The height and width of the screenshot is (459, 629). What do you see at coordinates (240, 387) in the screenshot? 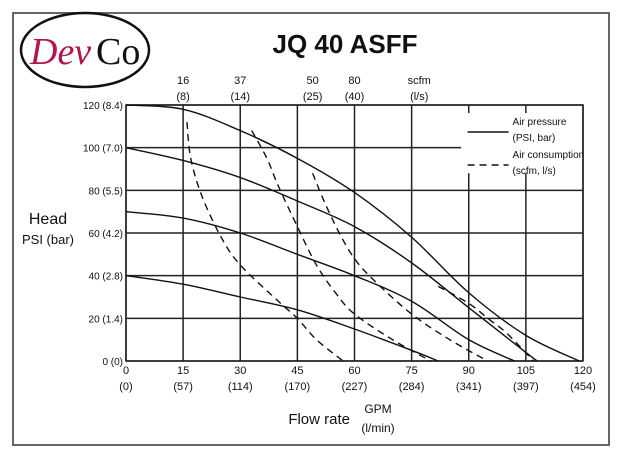
I see `x-tick-sublabel: (114)` at bounding box center [240, 387].